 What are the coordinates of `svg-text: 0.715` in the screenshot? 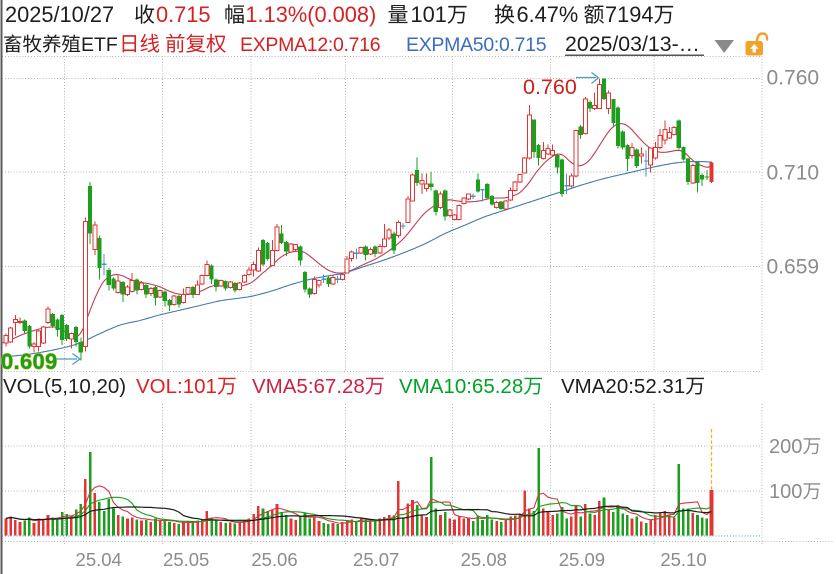 It's located at (183, 14).